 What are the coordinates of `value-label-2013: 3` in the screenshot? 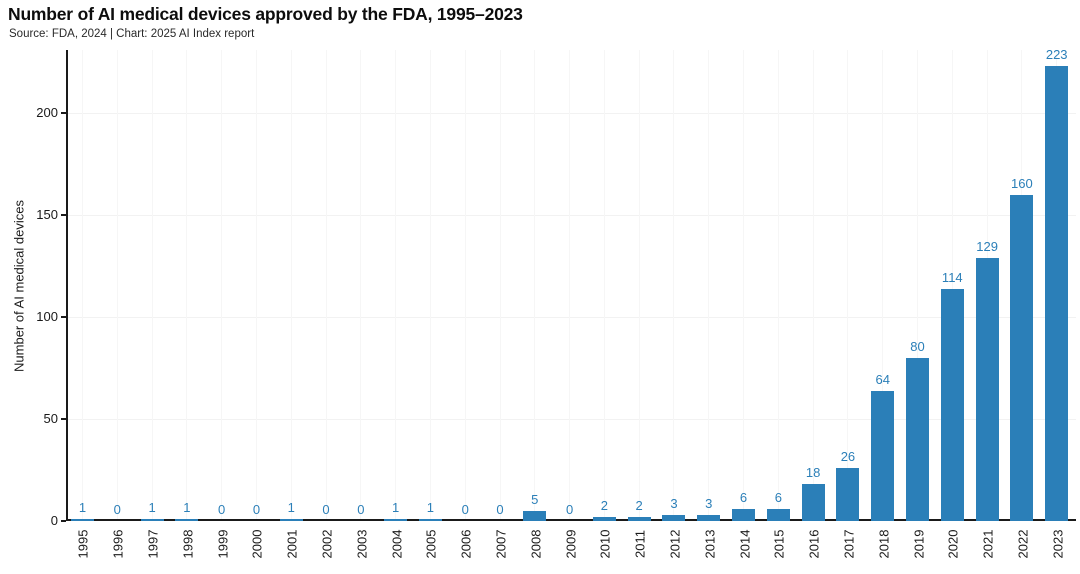 It's located at (709, 503).